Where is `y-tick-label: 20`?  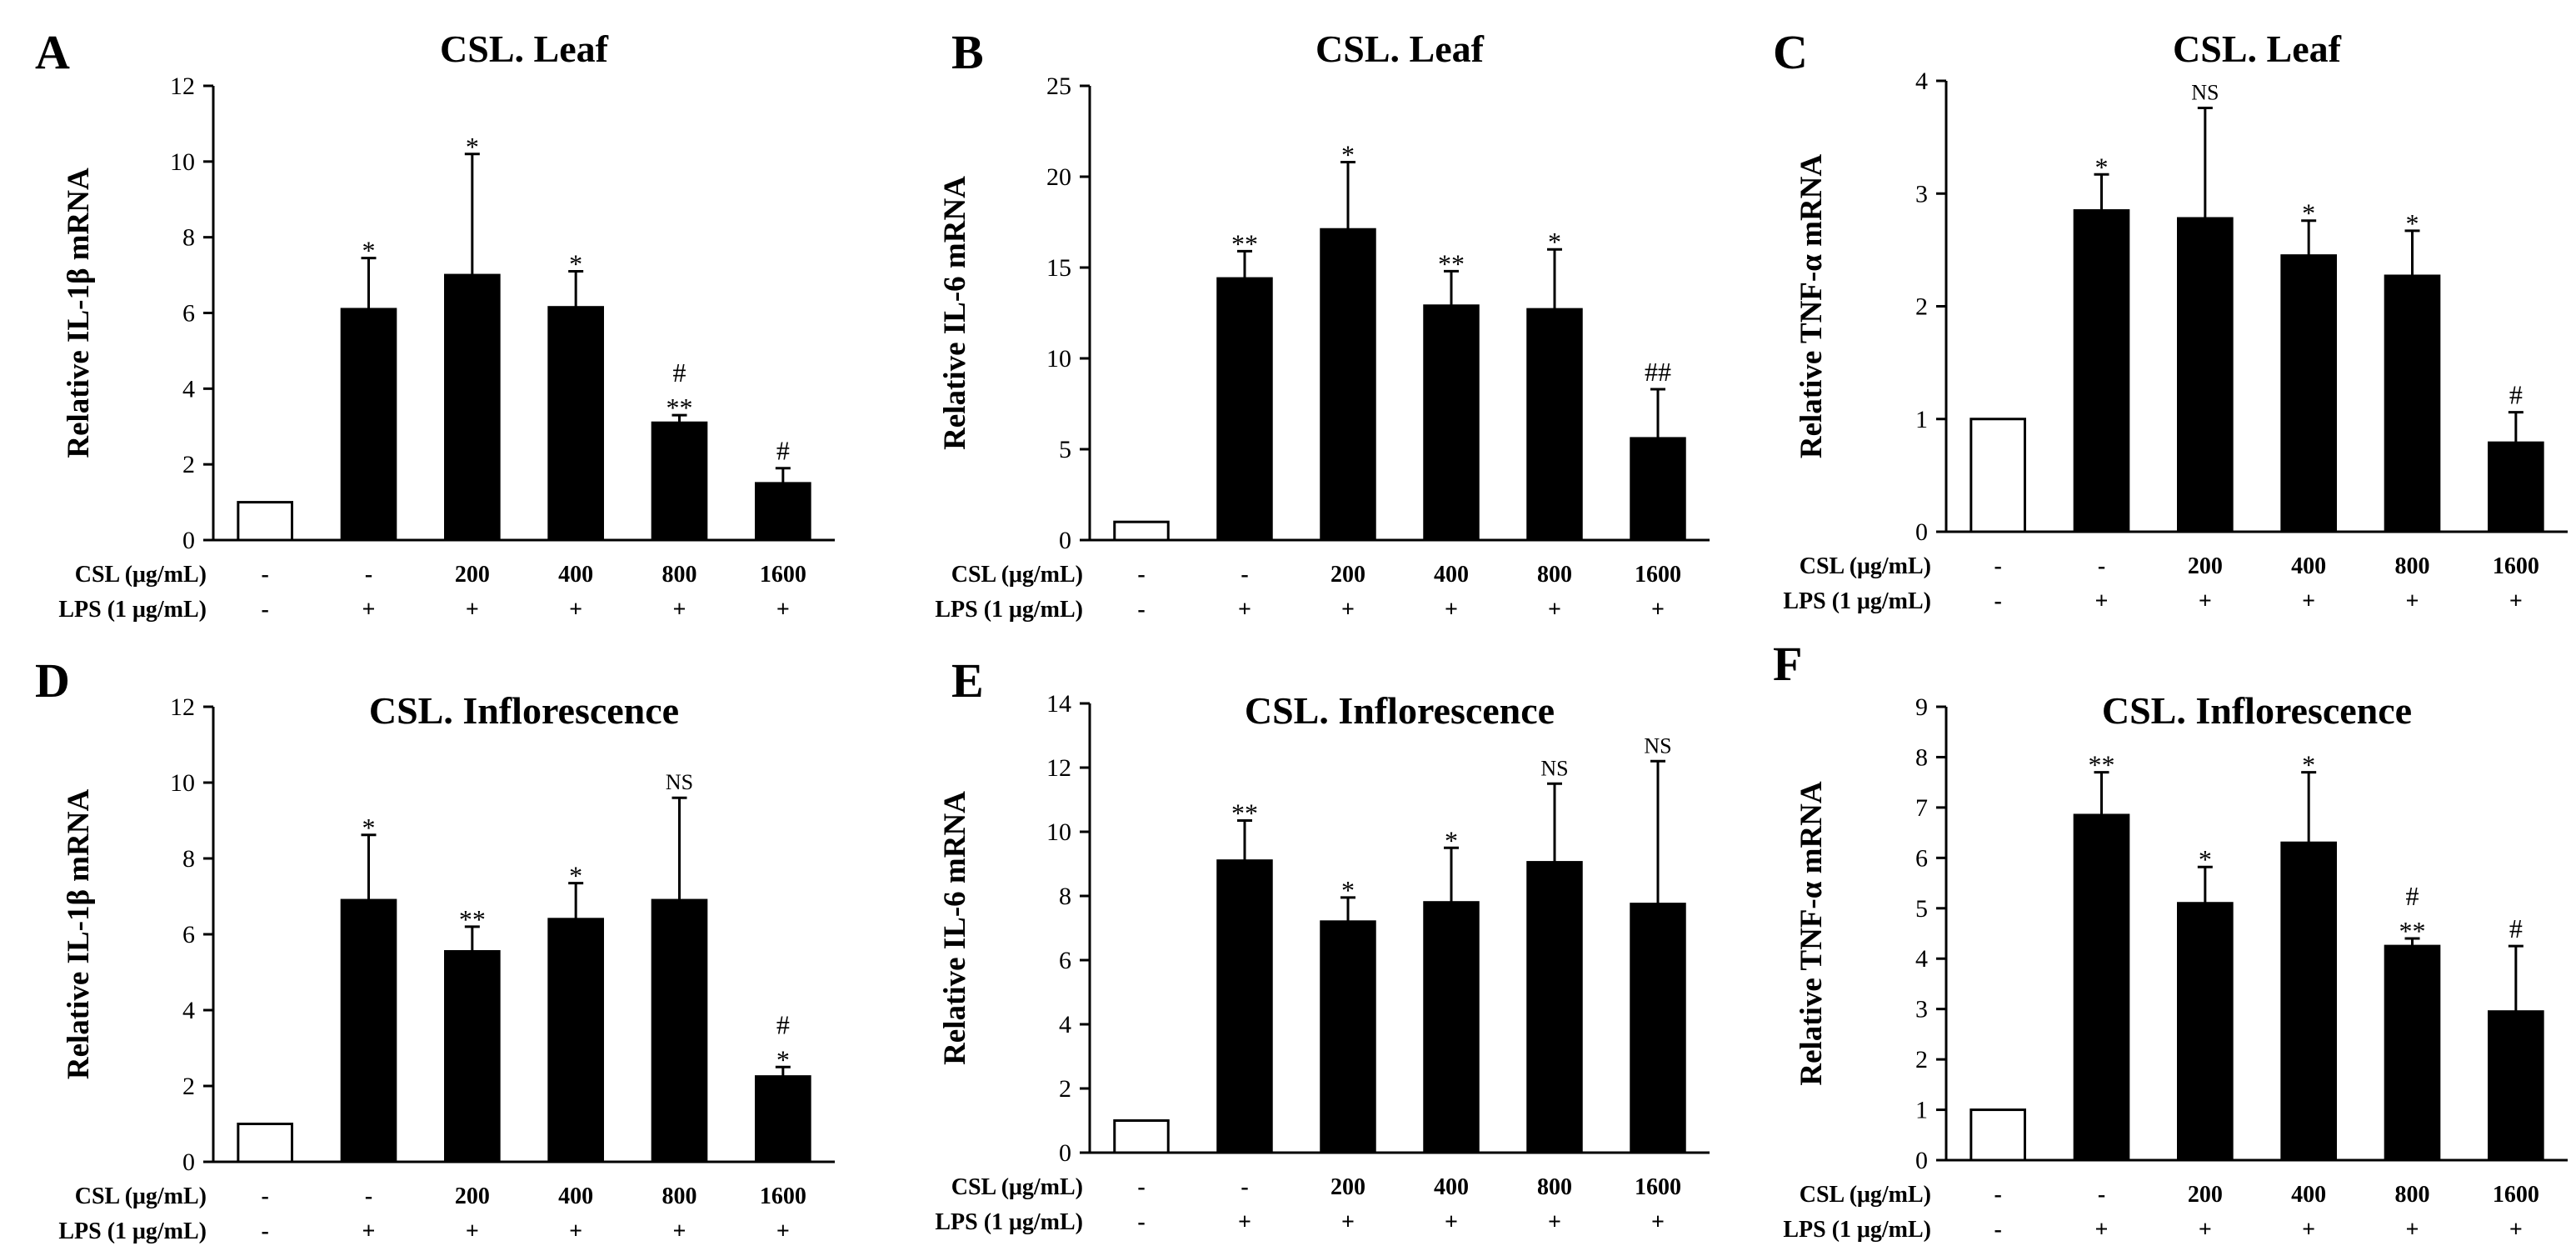
y-tick-label: 20 is located at coordinates (1058, 177).